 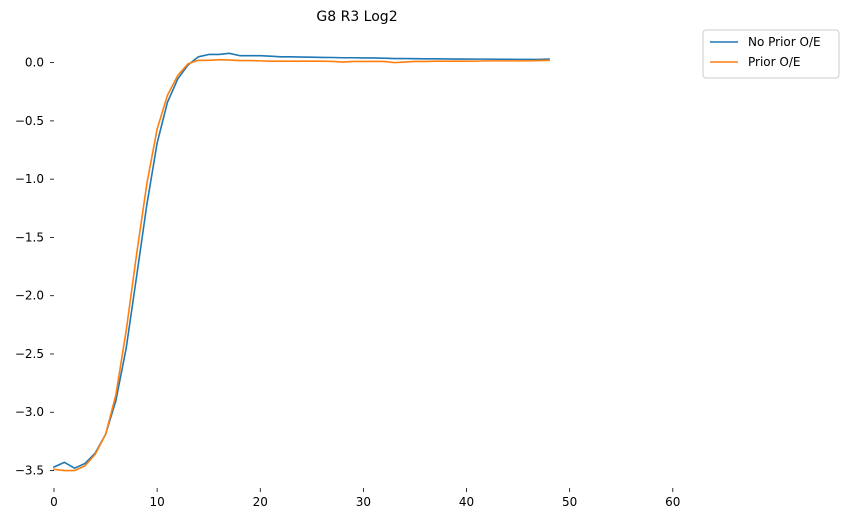 What do you see at coordinates (34, 63) in the screenshot?
I see `y-tick-label: 0.0` at bounding box center [34, 63].